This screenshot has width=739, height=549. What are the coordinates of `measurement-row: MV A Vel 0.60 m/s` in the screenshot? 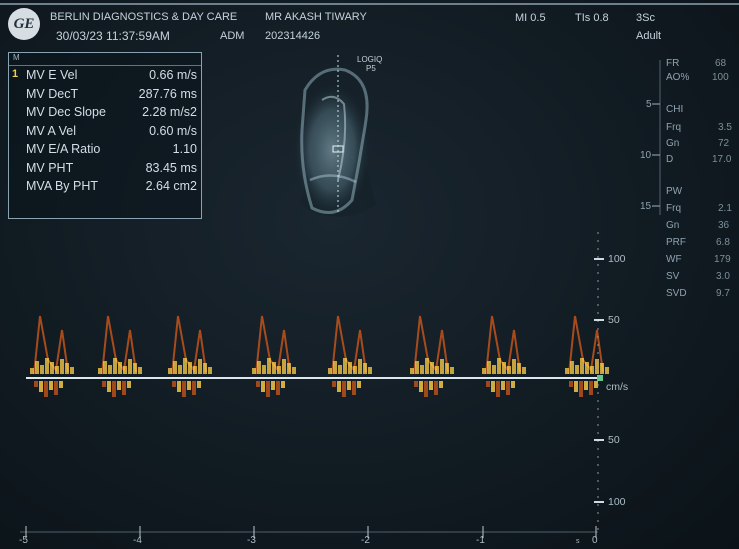 It's located at (105, 131).